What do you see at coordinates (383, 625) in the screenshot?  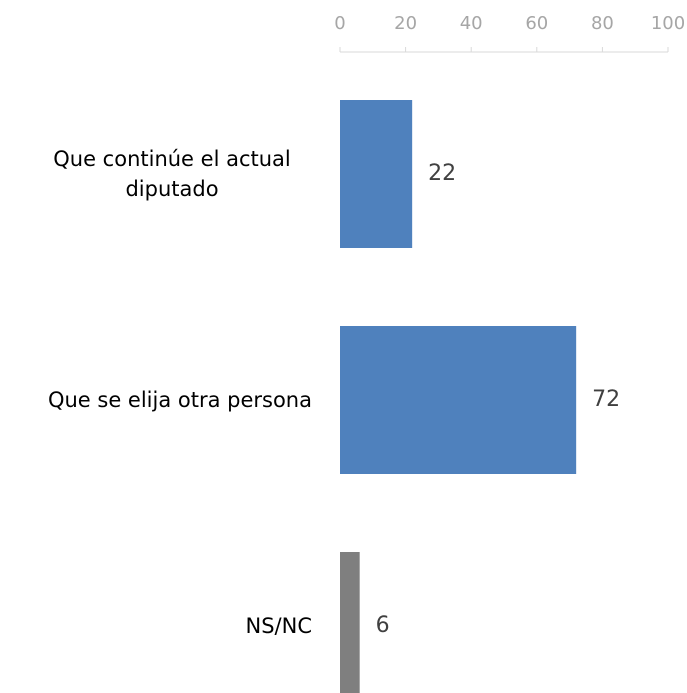 I see `value-label: 6` at bounding box center [383, 625].